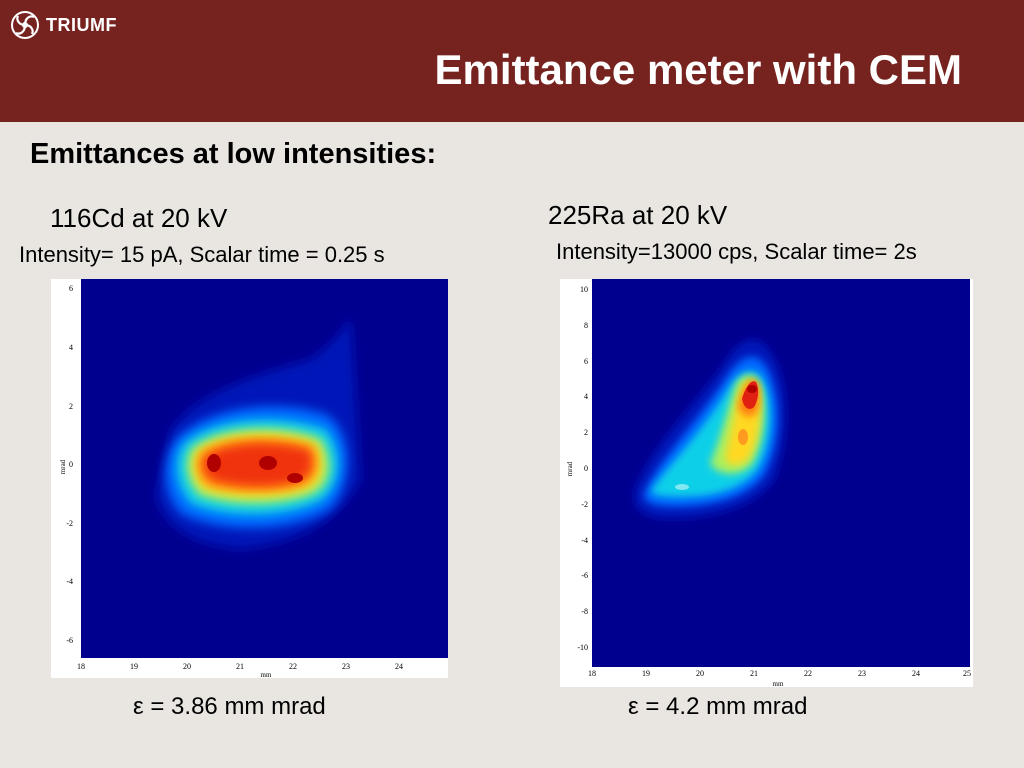 The image size is (1024, 768). I want to click on plot-2-emittance: ε = 4.2 mm mrad, so click(717, 707).